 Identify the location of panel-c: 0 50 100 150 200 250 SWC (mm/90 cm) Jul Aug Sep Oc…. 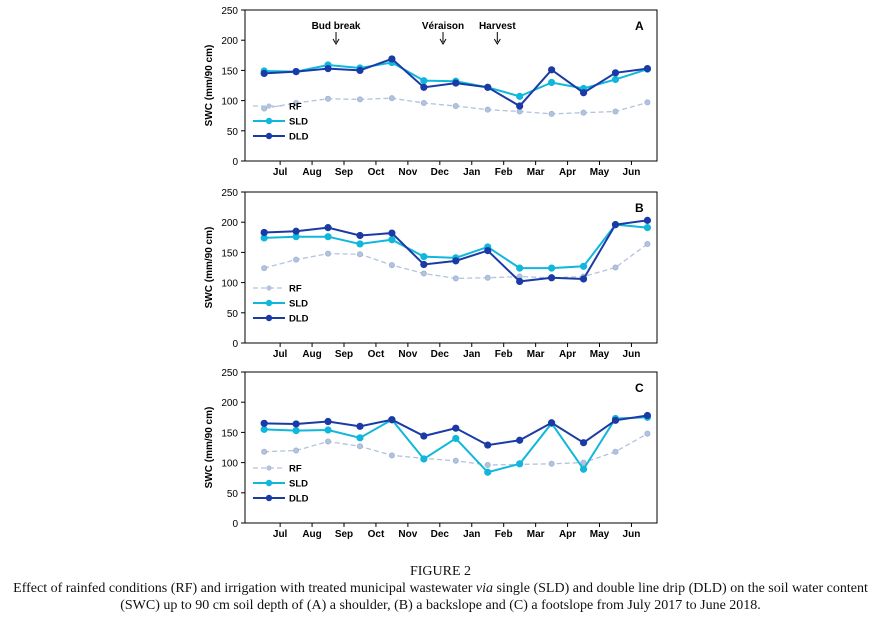
(431, 454).